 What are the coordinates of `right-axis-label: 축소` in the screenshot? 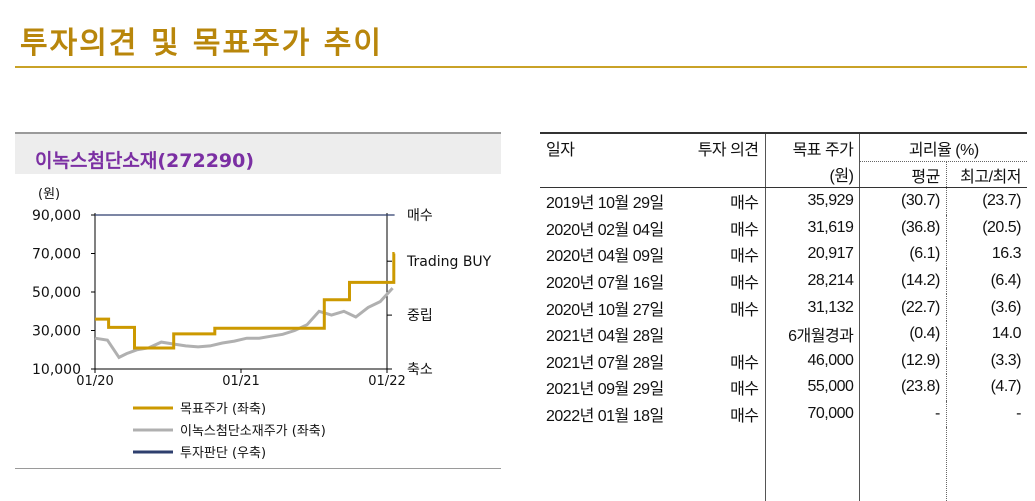 It's located at (420, 370).